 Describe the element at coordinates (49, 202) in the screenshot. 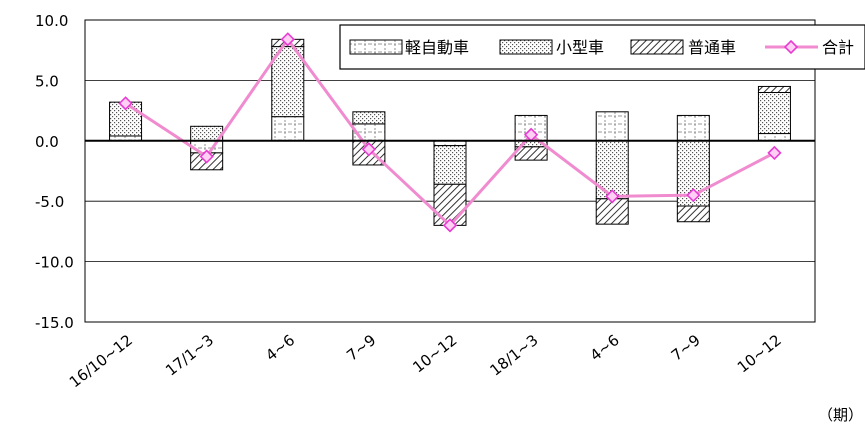

I see `y-tick-label: -5.0` at that location.